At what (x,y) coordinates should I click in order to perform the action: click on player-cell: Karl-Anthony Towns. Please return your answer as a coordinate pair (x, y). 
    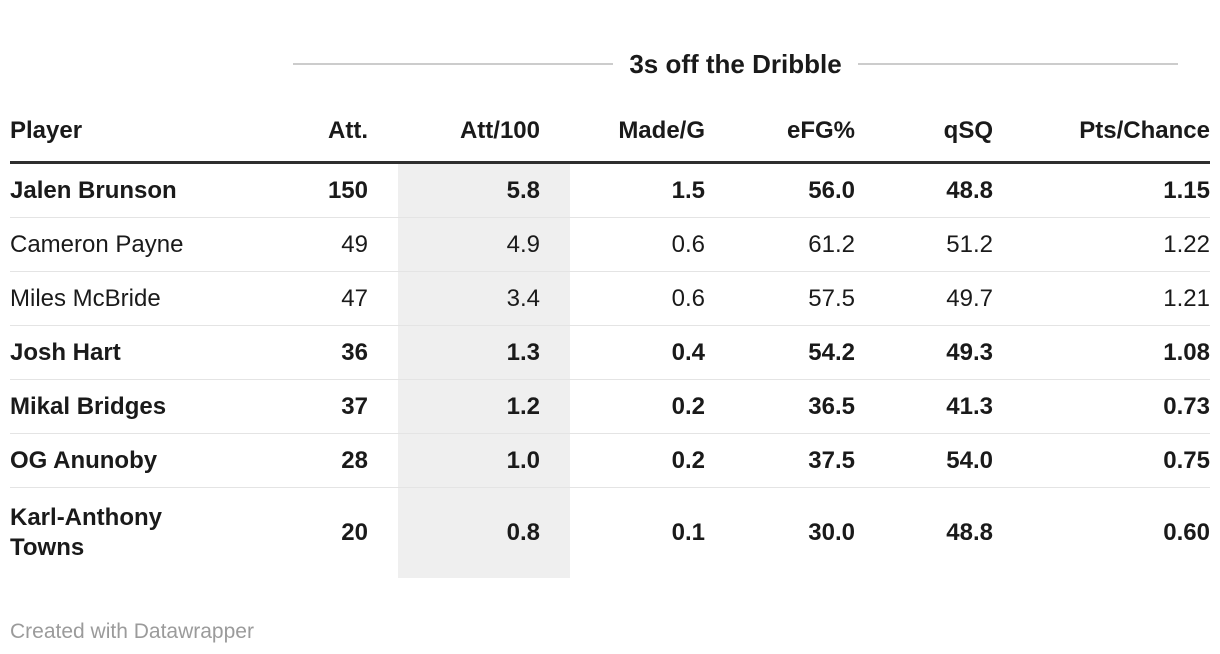
    Looking at the image, I should click on (86, 532).